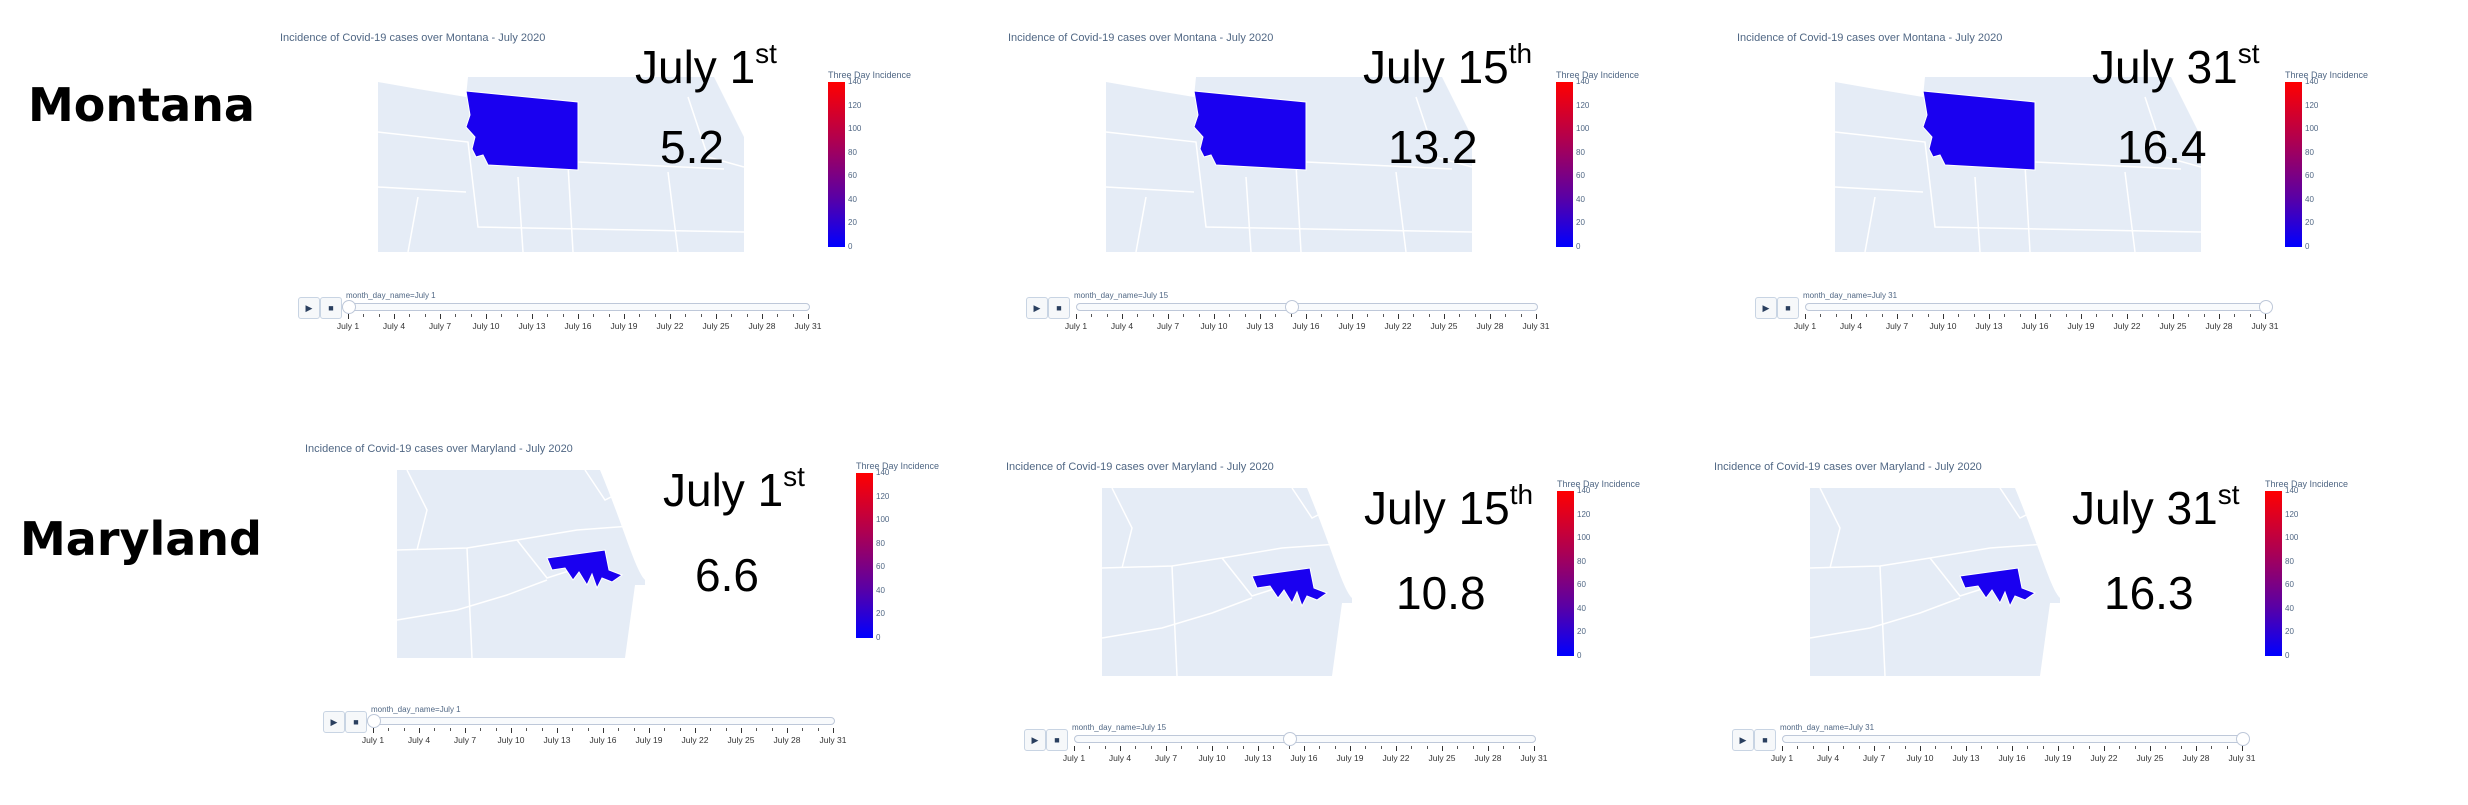 The height and width of the screenshot is (805, 2468). Describe the element at coordinates (1935, 582) in the screenshot. I see `us-state-map` at that location.